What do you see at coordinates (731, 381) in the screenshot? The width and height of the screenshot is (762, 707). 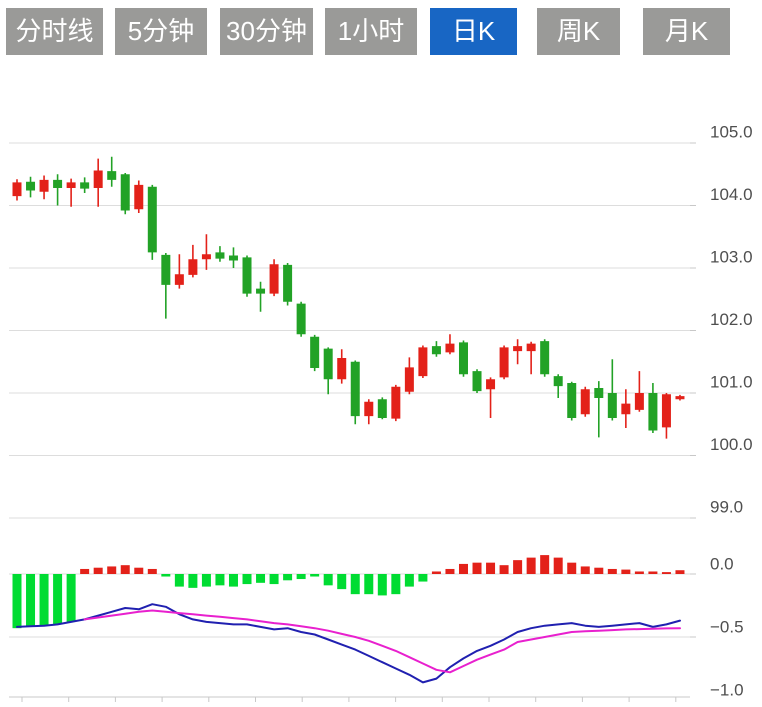 I see `price-axis-label: 101.0` at bounding box center [731, 381].